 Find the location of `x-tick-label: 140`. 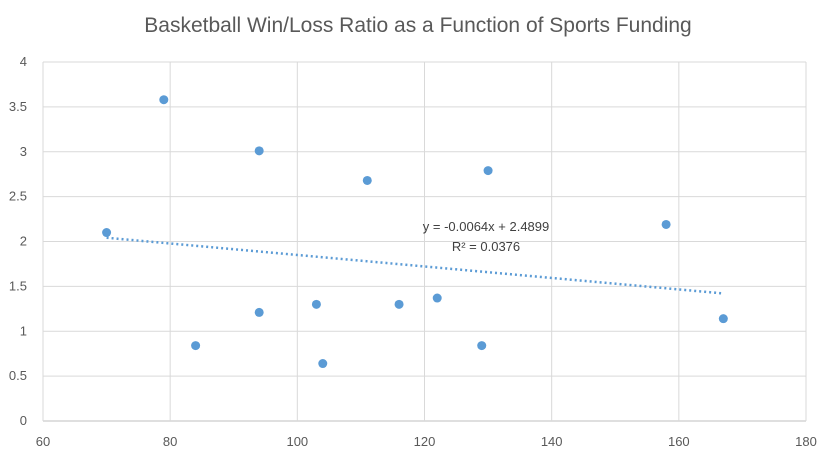

x-tick-label: 140 is located at coordinates (552, 441).